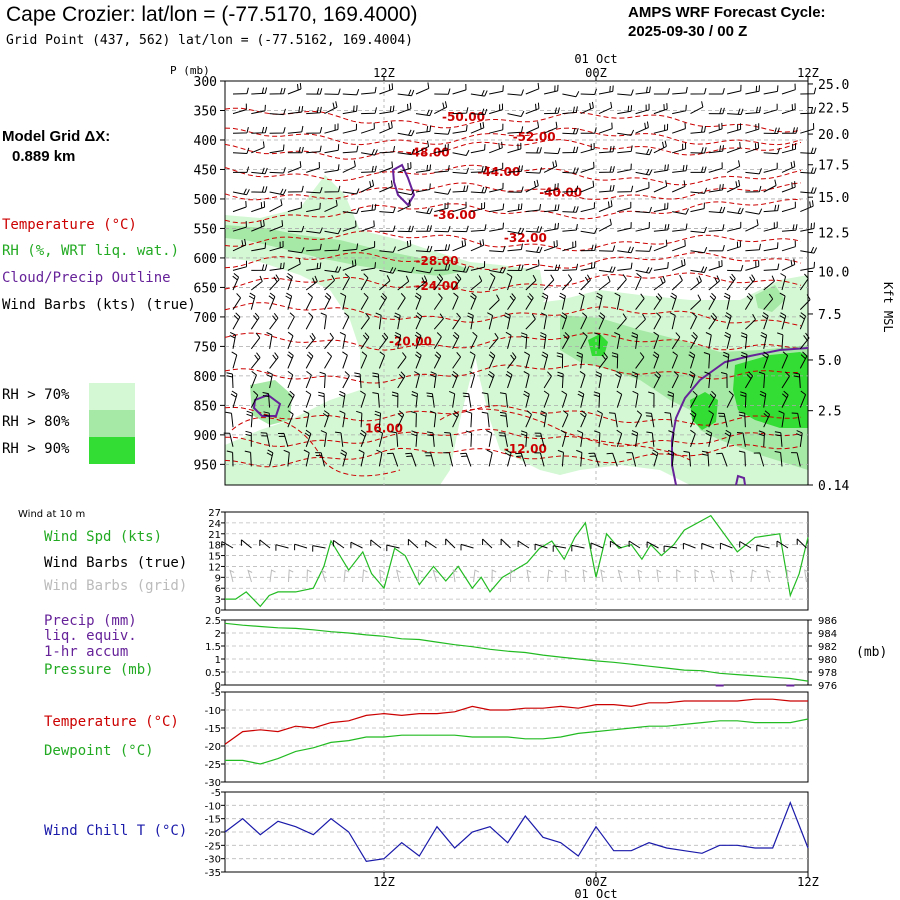 Image resolution: width=900 pixels, height=900 pixels. I want to click on temp-contour-label-5: -36.00, so click(454, 215).